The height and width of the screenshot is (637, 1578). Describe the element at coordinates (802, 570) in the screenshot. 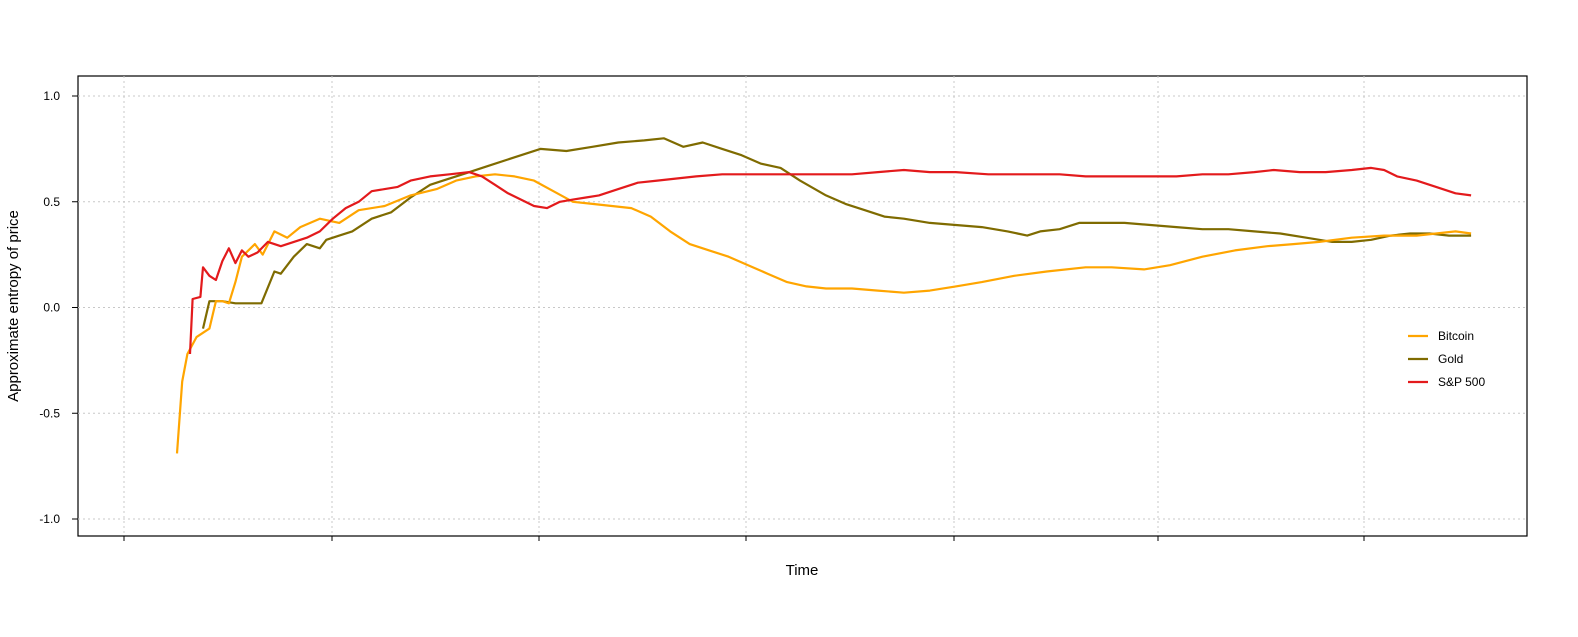

I see `x-axis-title: Time` at that location.